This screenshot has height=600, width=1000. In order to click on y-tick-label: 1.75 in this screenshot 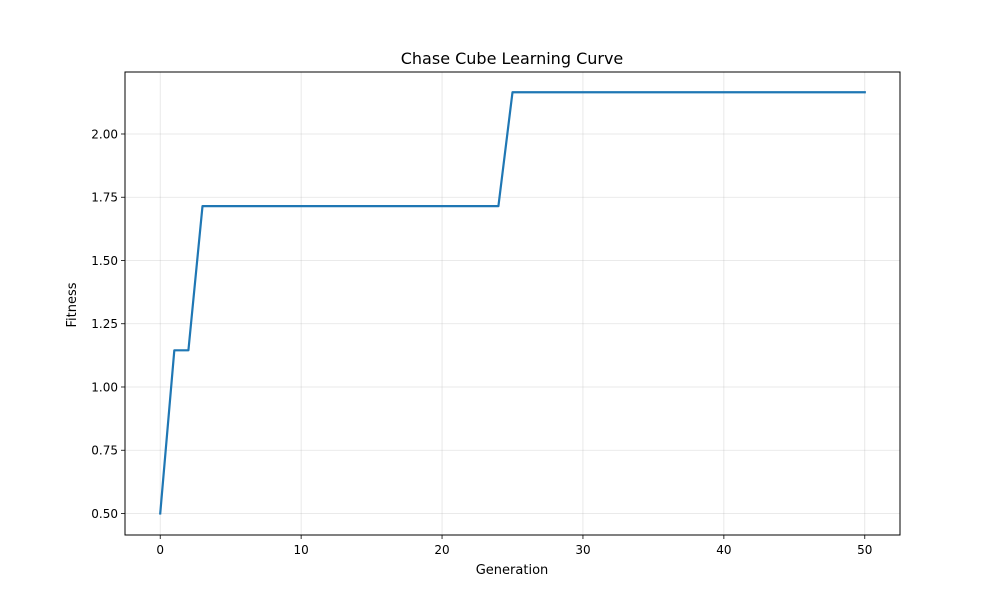, I will do `click(104, 198)`.